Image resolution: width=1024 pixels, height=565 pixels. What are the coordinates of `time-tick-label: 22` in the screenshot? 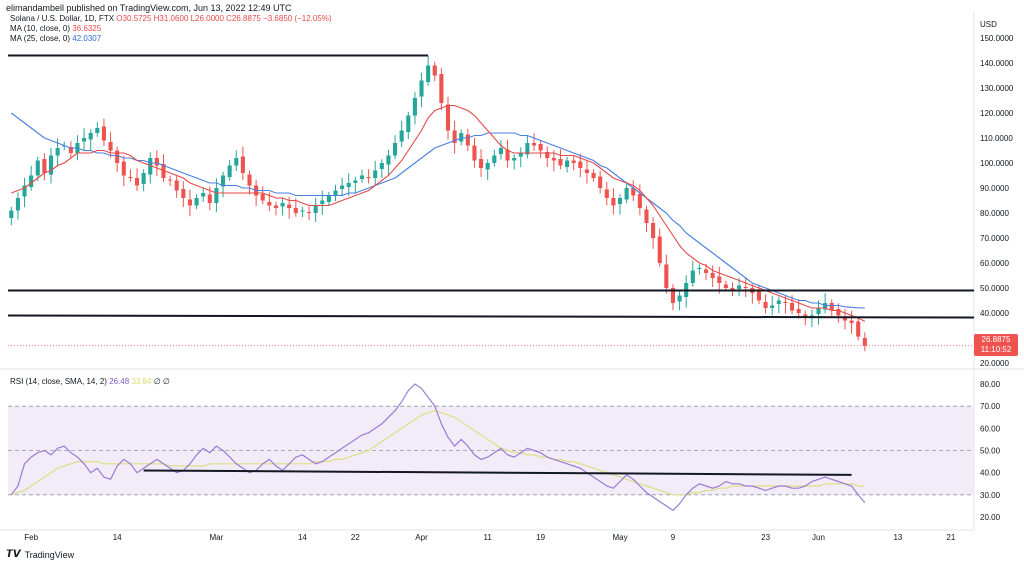 It's located at (355, 537).